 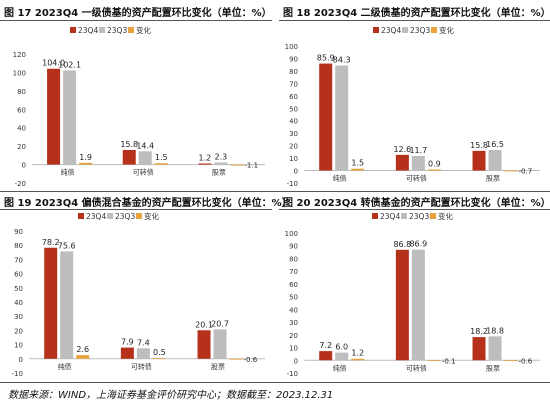 What do you see at coordinates (418, 150) in the screenshot?
I see `data-label: 11.7` at bounding box center [418, 150].